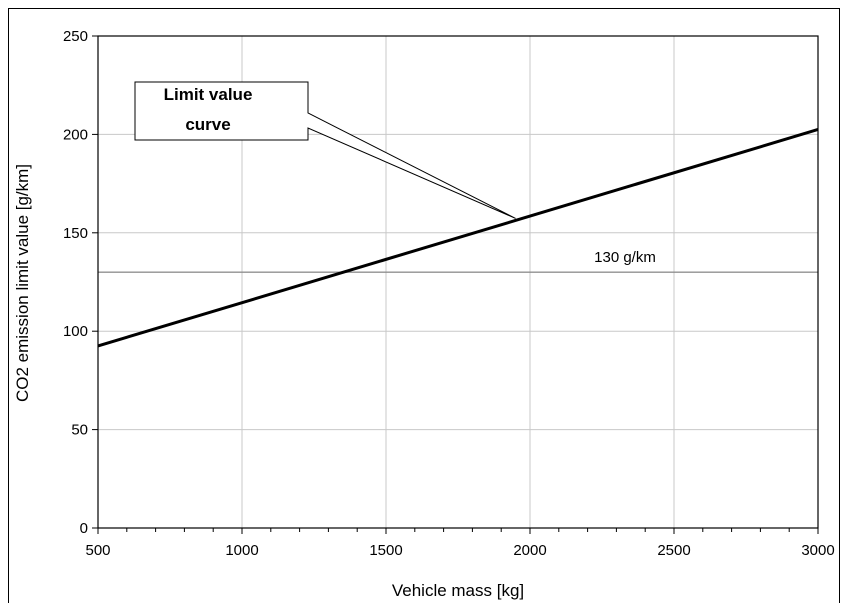 The width and height of the screenshot is (841, 608). I want to click on y-tick-label: 200, so click(75, 134).